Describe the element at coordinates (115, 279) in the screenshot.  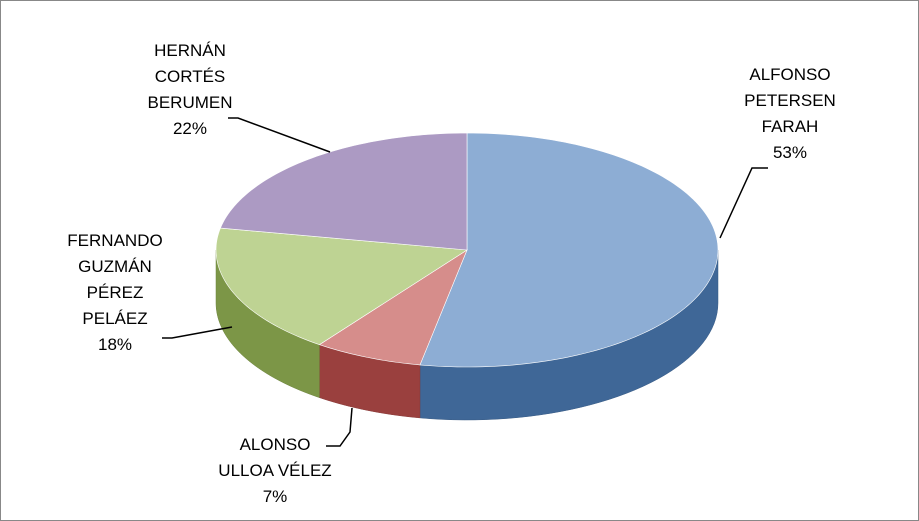
I see `label-category: FERNANDO GUZMÁN PÉREZ PELÁEZ` at that location.